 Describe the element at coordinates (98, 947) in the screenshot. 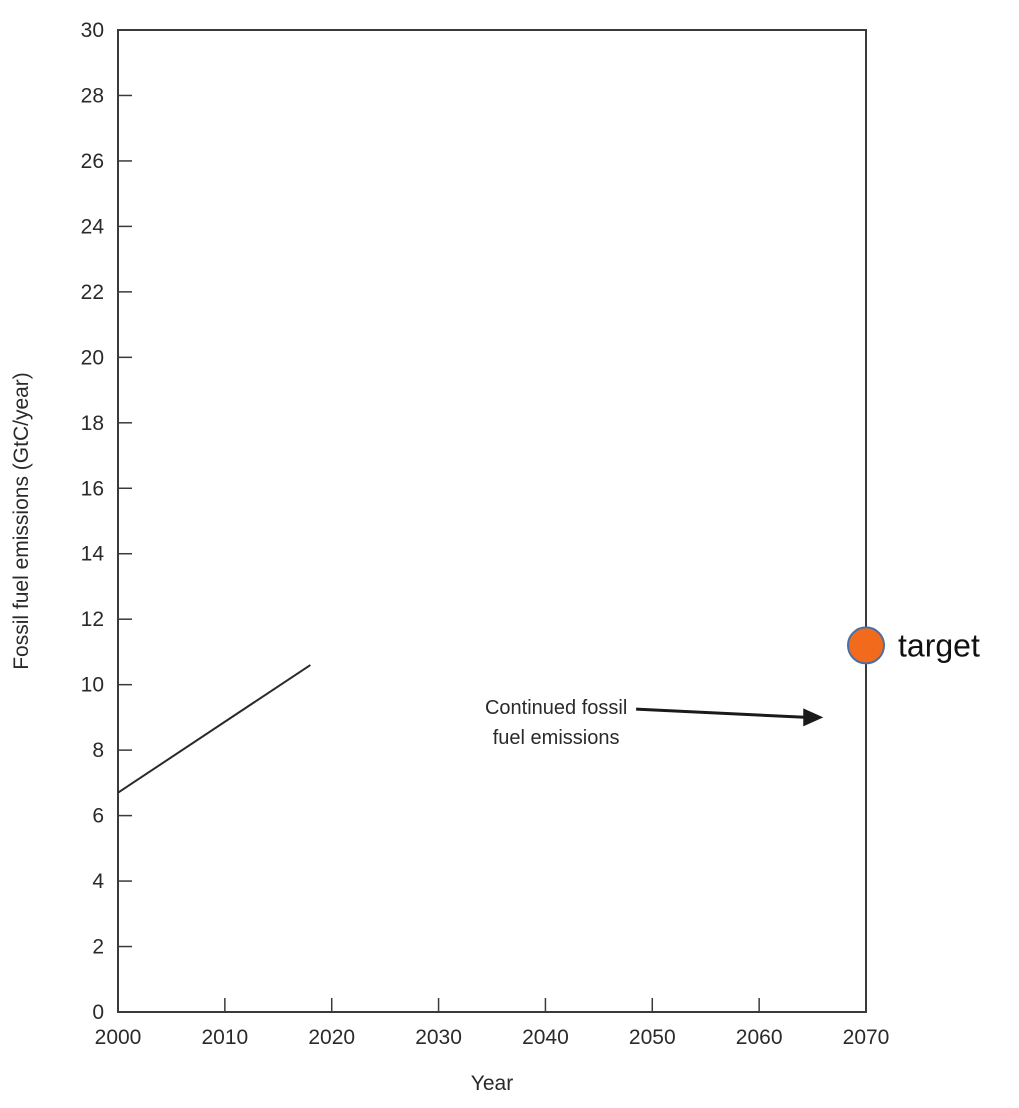

I see `y-tick-label: 2` at that location.